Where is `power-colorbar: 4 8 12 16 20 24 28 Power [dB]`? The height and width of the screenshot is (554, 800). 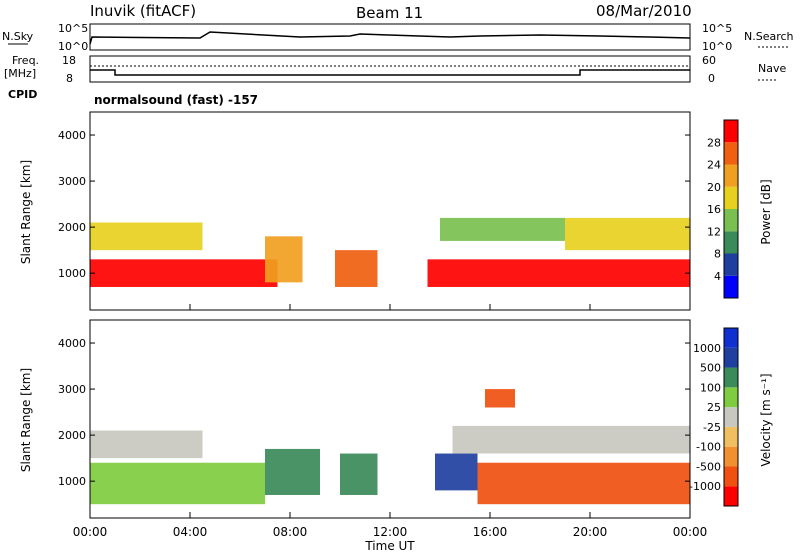
power-colorbar: 4 8 12 16 20 24 28 Power [dB] is located at coordinates (740, 209).